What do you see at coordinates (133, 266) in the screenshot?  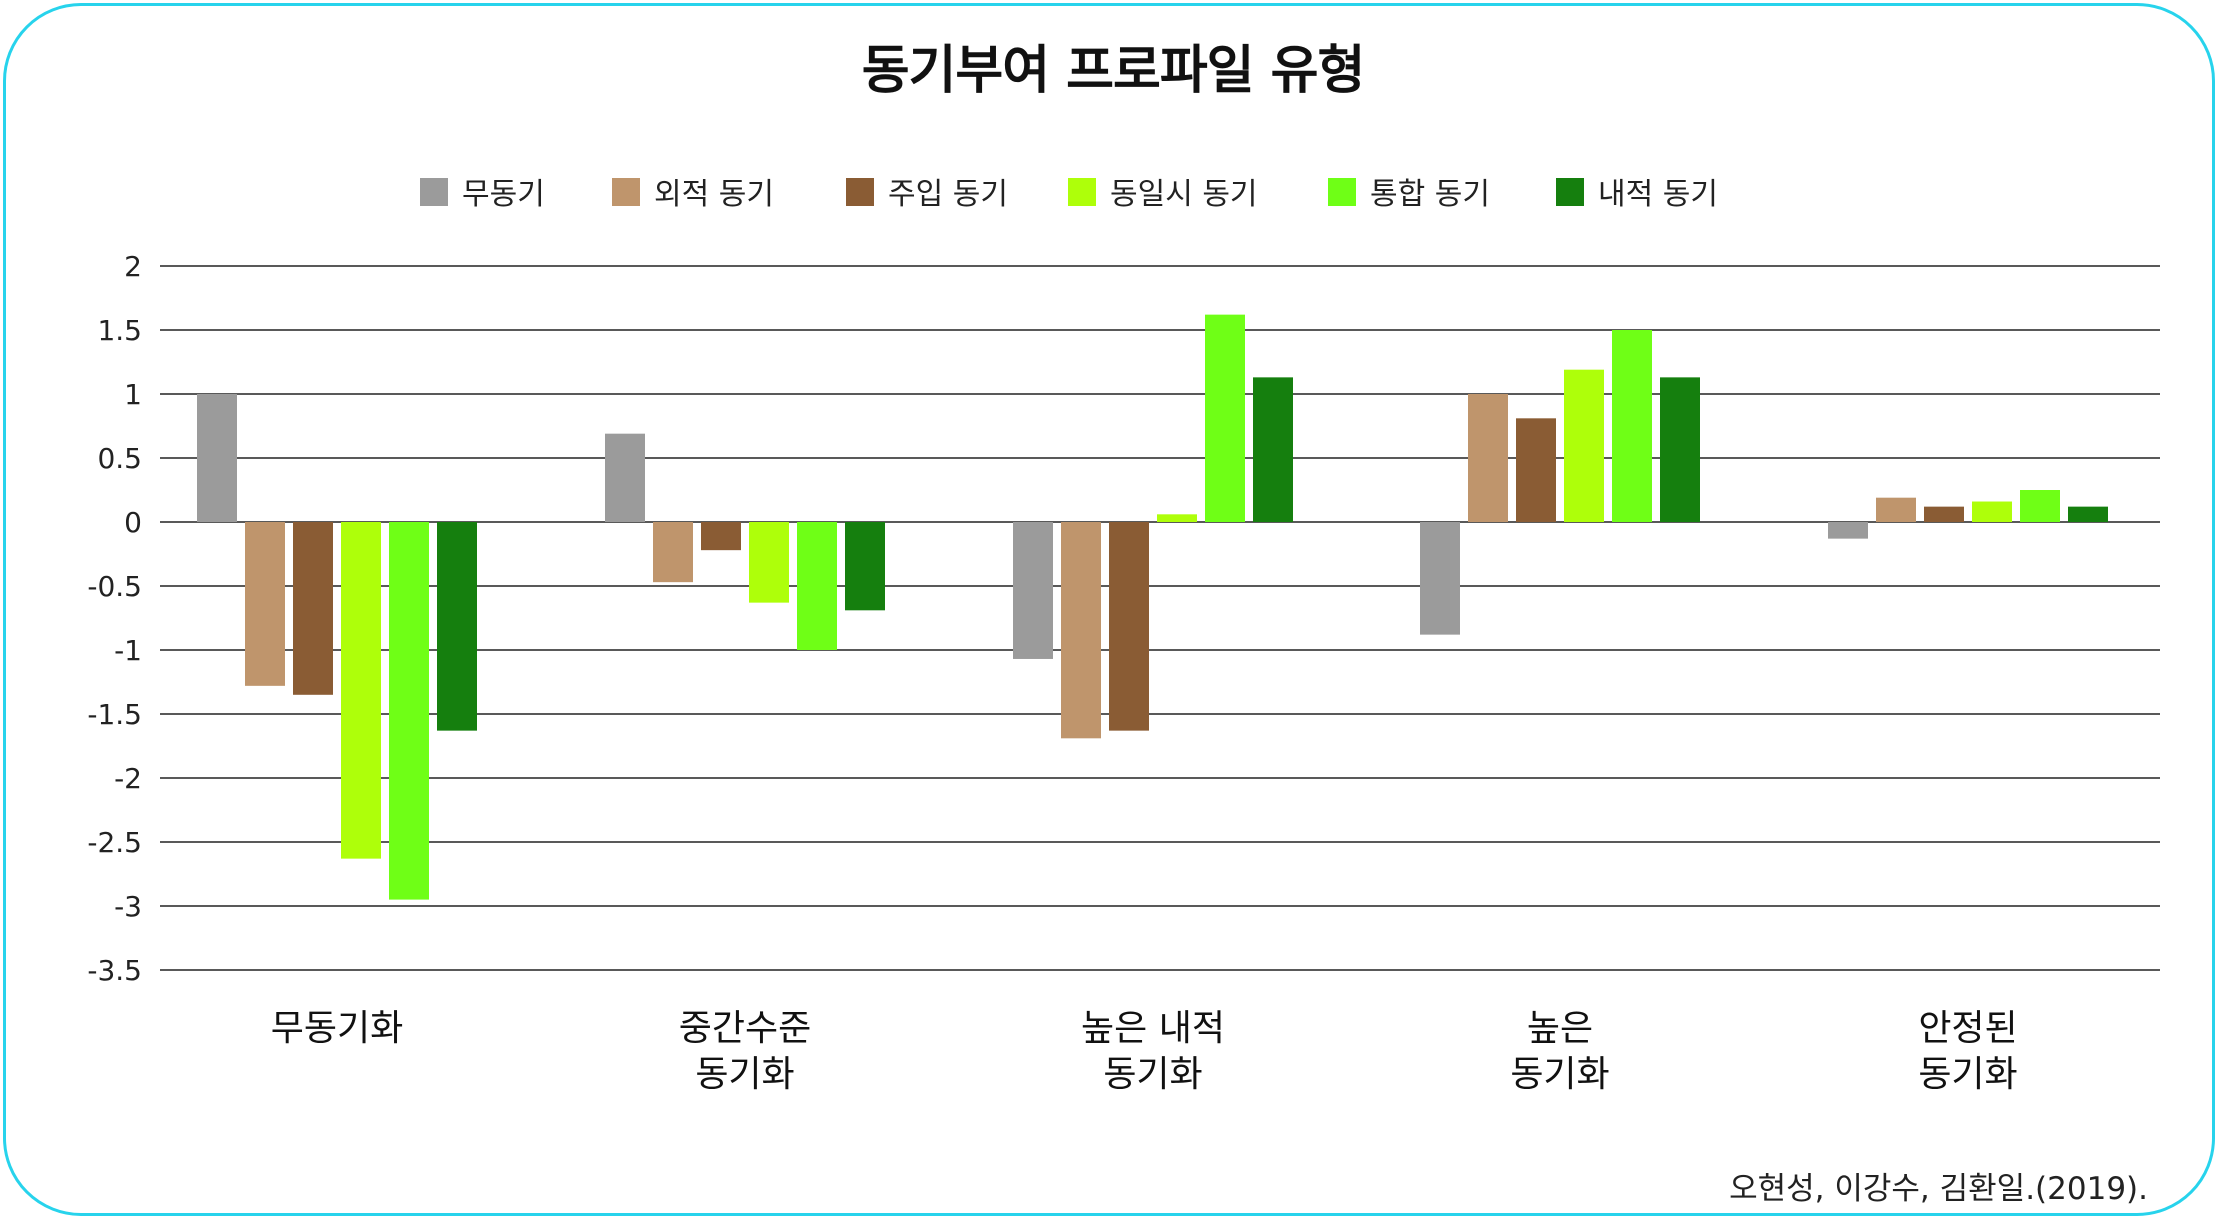 I see `y-tick-label: 2` at bounding box center [133, 266].